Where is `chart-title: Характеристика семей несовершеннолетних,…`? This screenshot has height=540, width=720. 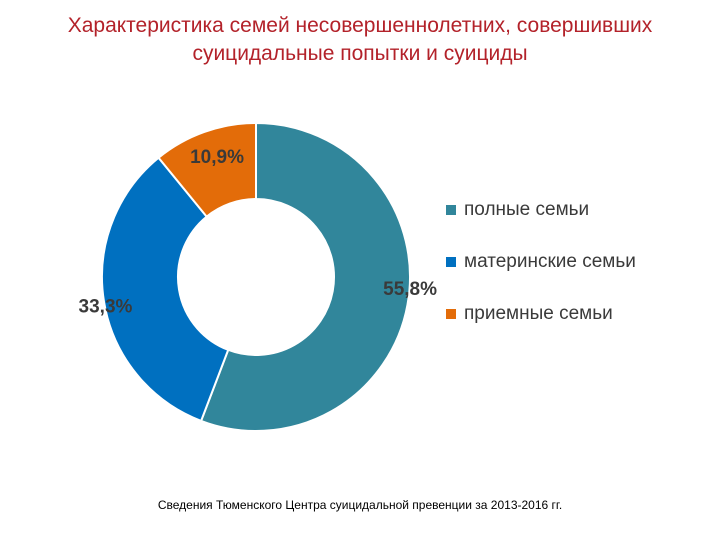 chart-title: Характеристика семей несовершеннолетних,… is located at coordinates (360, 40).